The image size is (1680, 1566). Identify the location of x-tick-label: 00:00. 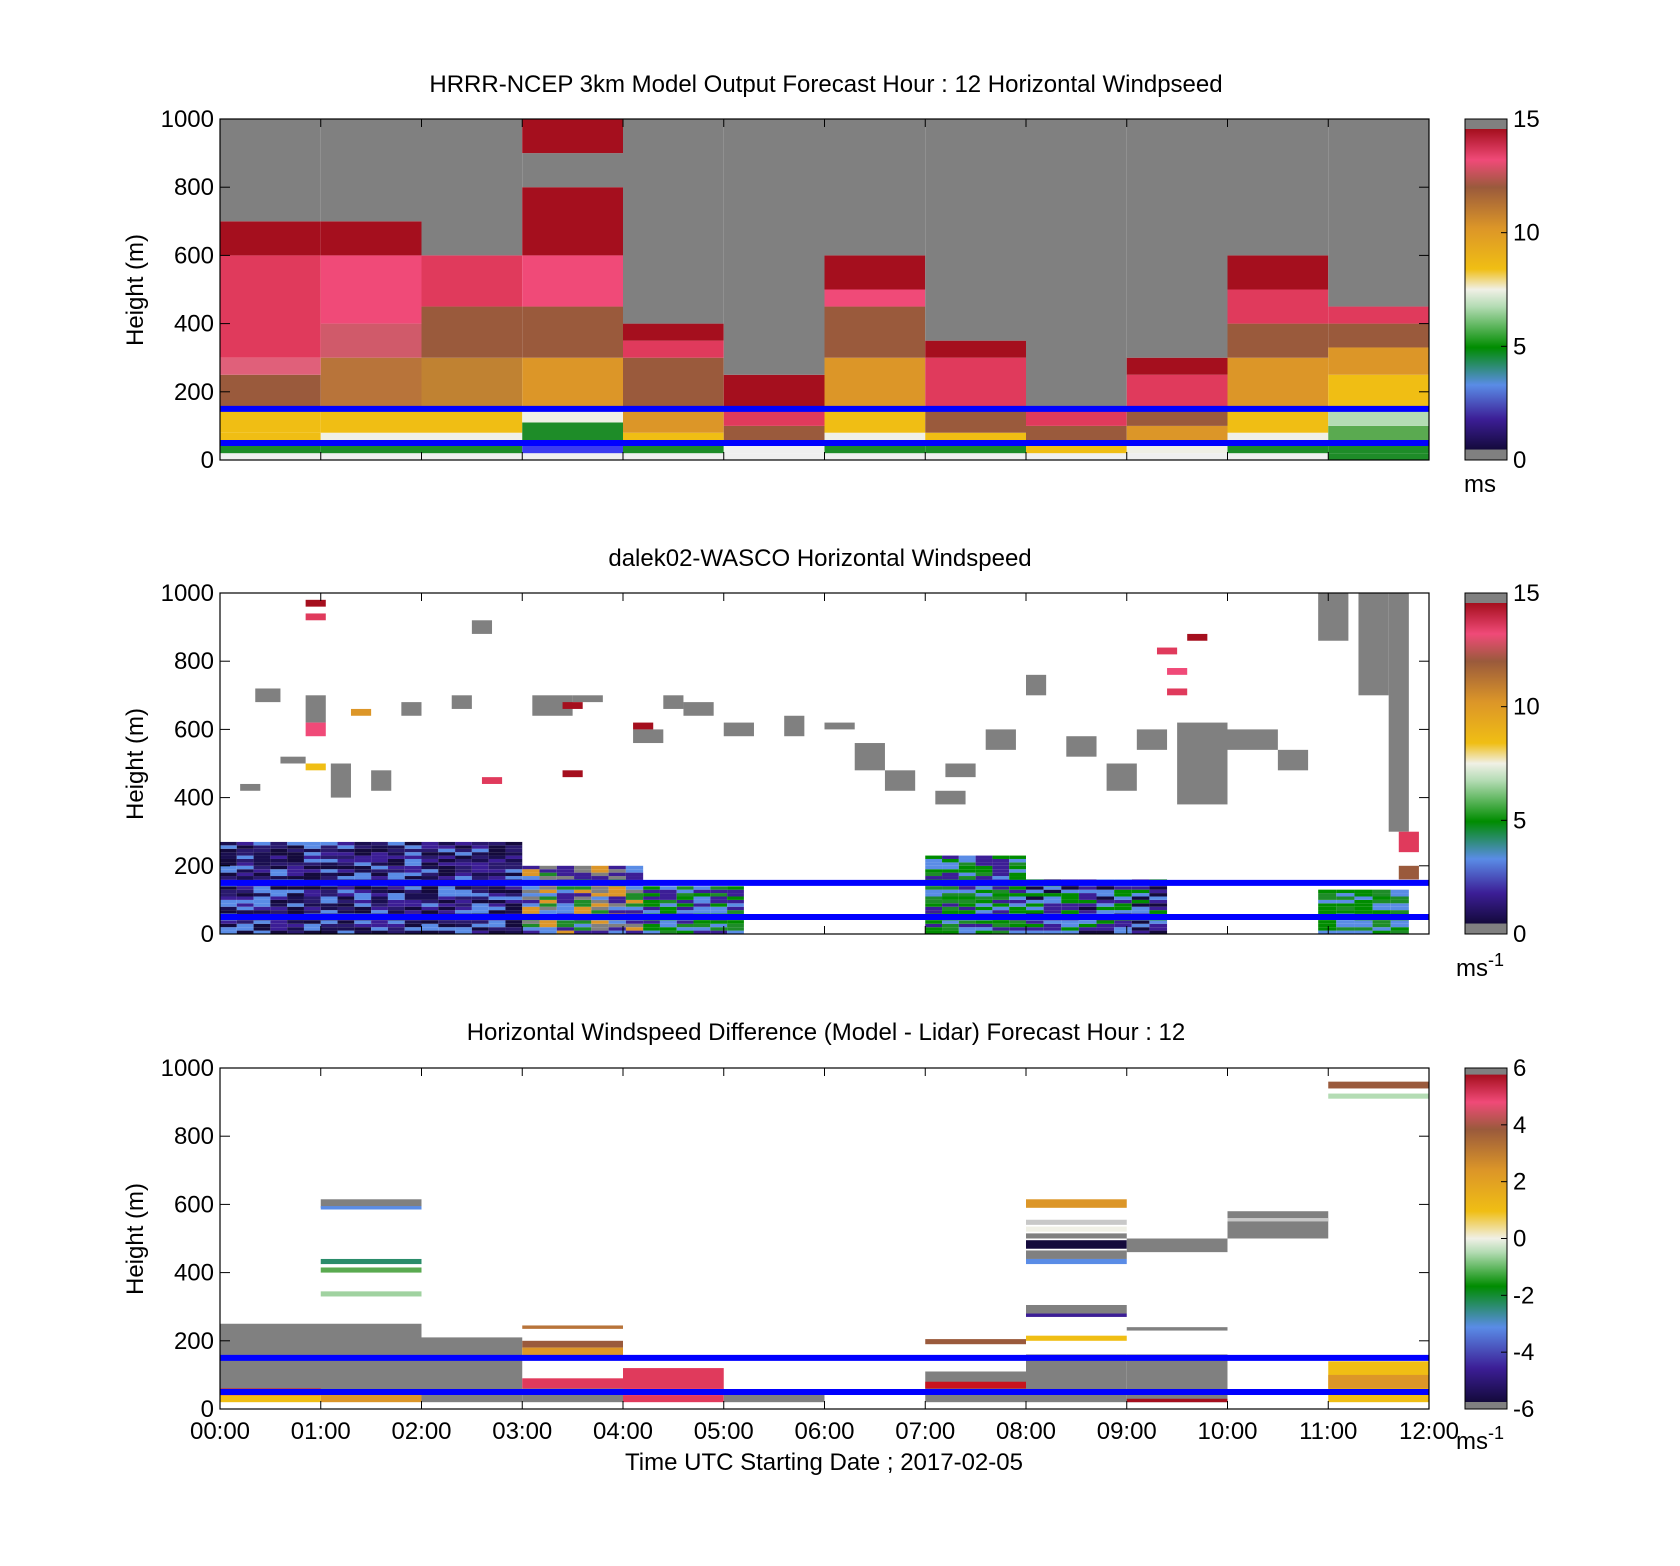
(220, 1431).